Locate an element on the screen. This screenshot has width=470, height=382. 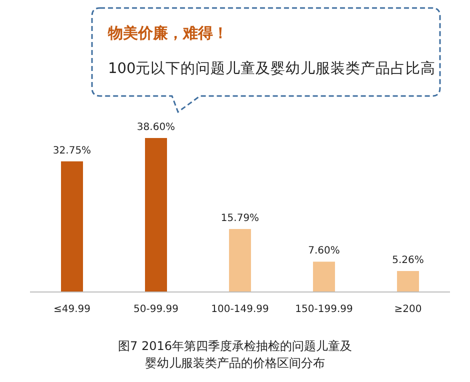
caption: 图7 2016年第四季度承检抽检的问题儿童及婴幼儿服装类产品的价格区间分布 is located at coordinates (235, 355).